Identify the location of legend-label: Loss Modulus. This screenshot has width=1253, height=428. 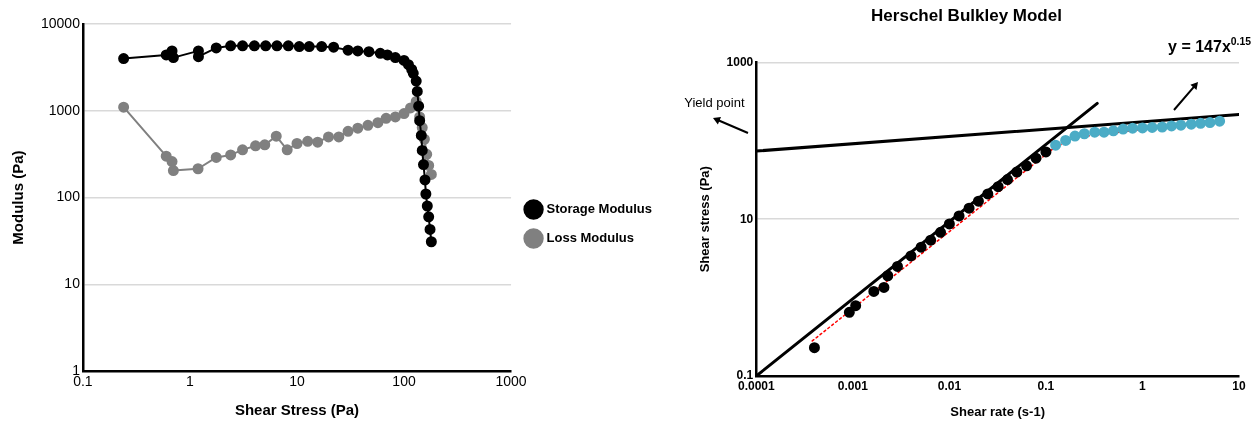
(590, 238).